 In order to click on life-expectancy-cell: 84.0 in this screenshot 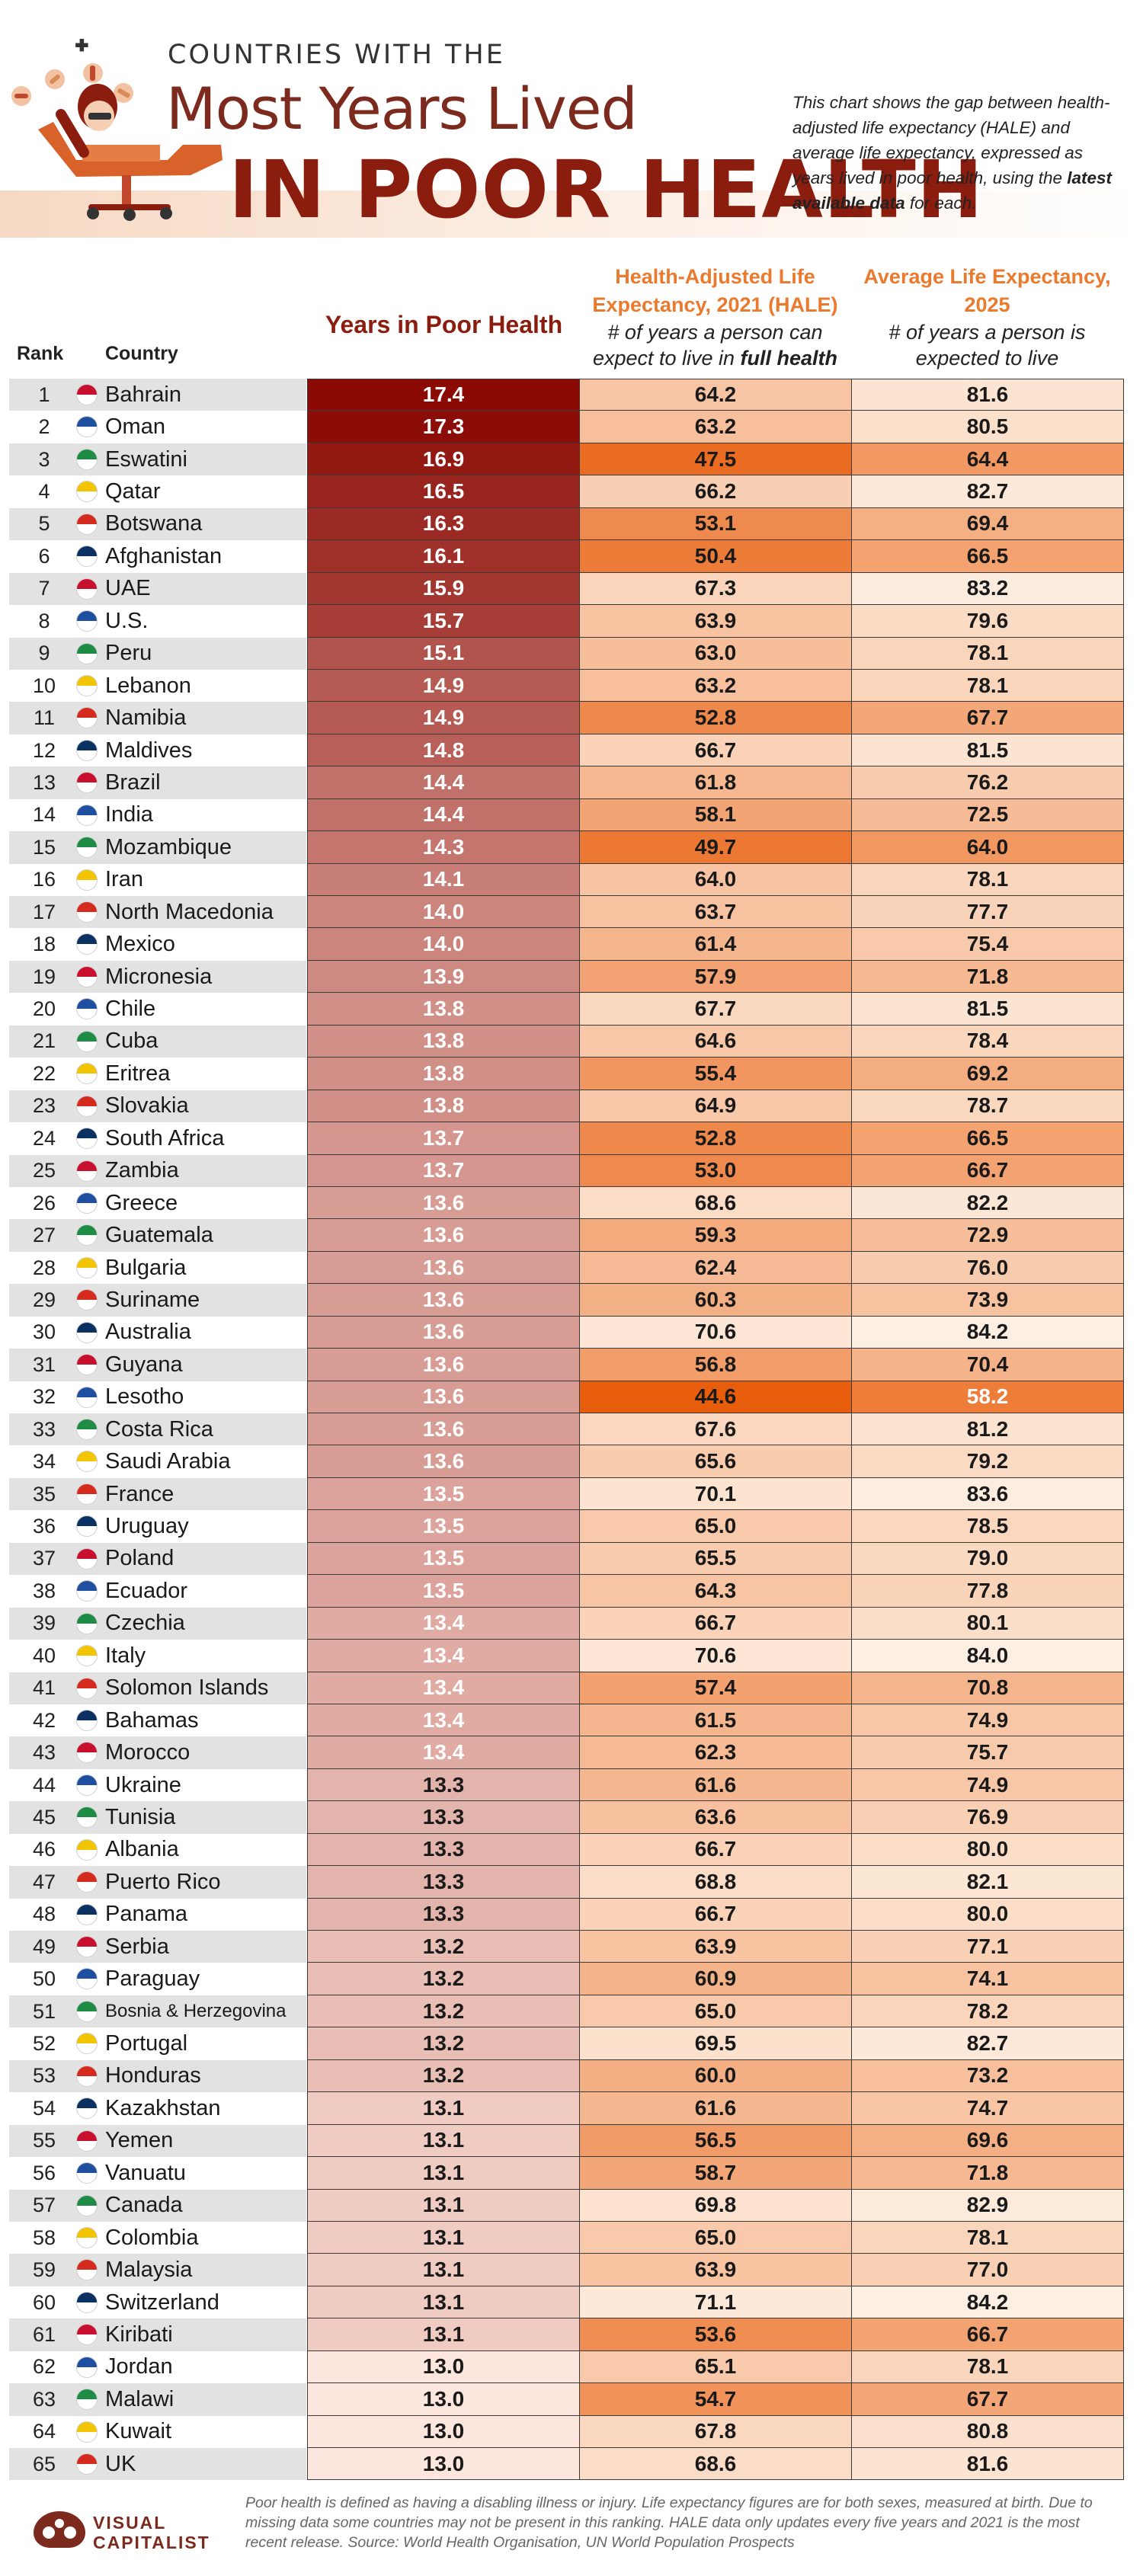, I will do `click(988, 1656)`.